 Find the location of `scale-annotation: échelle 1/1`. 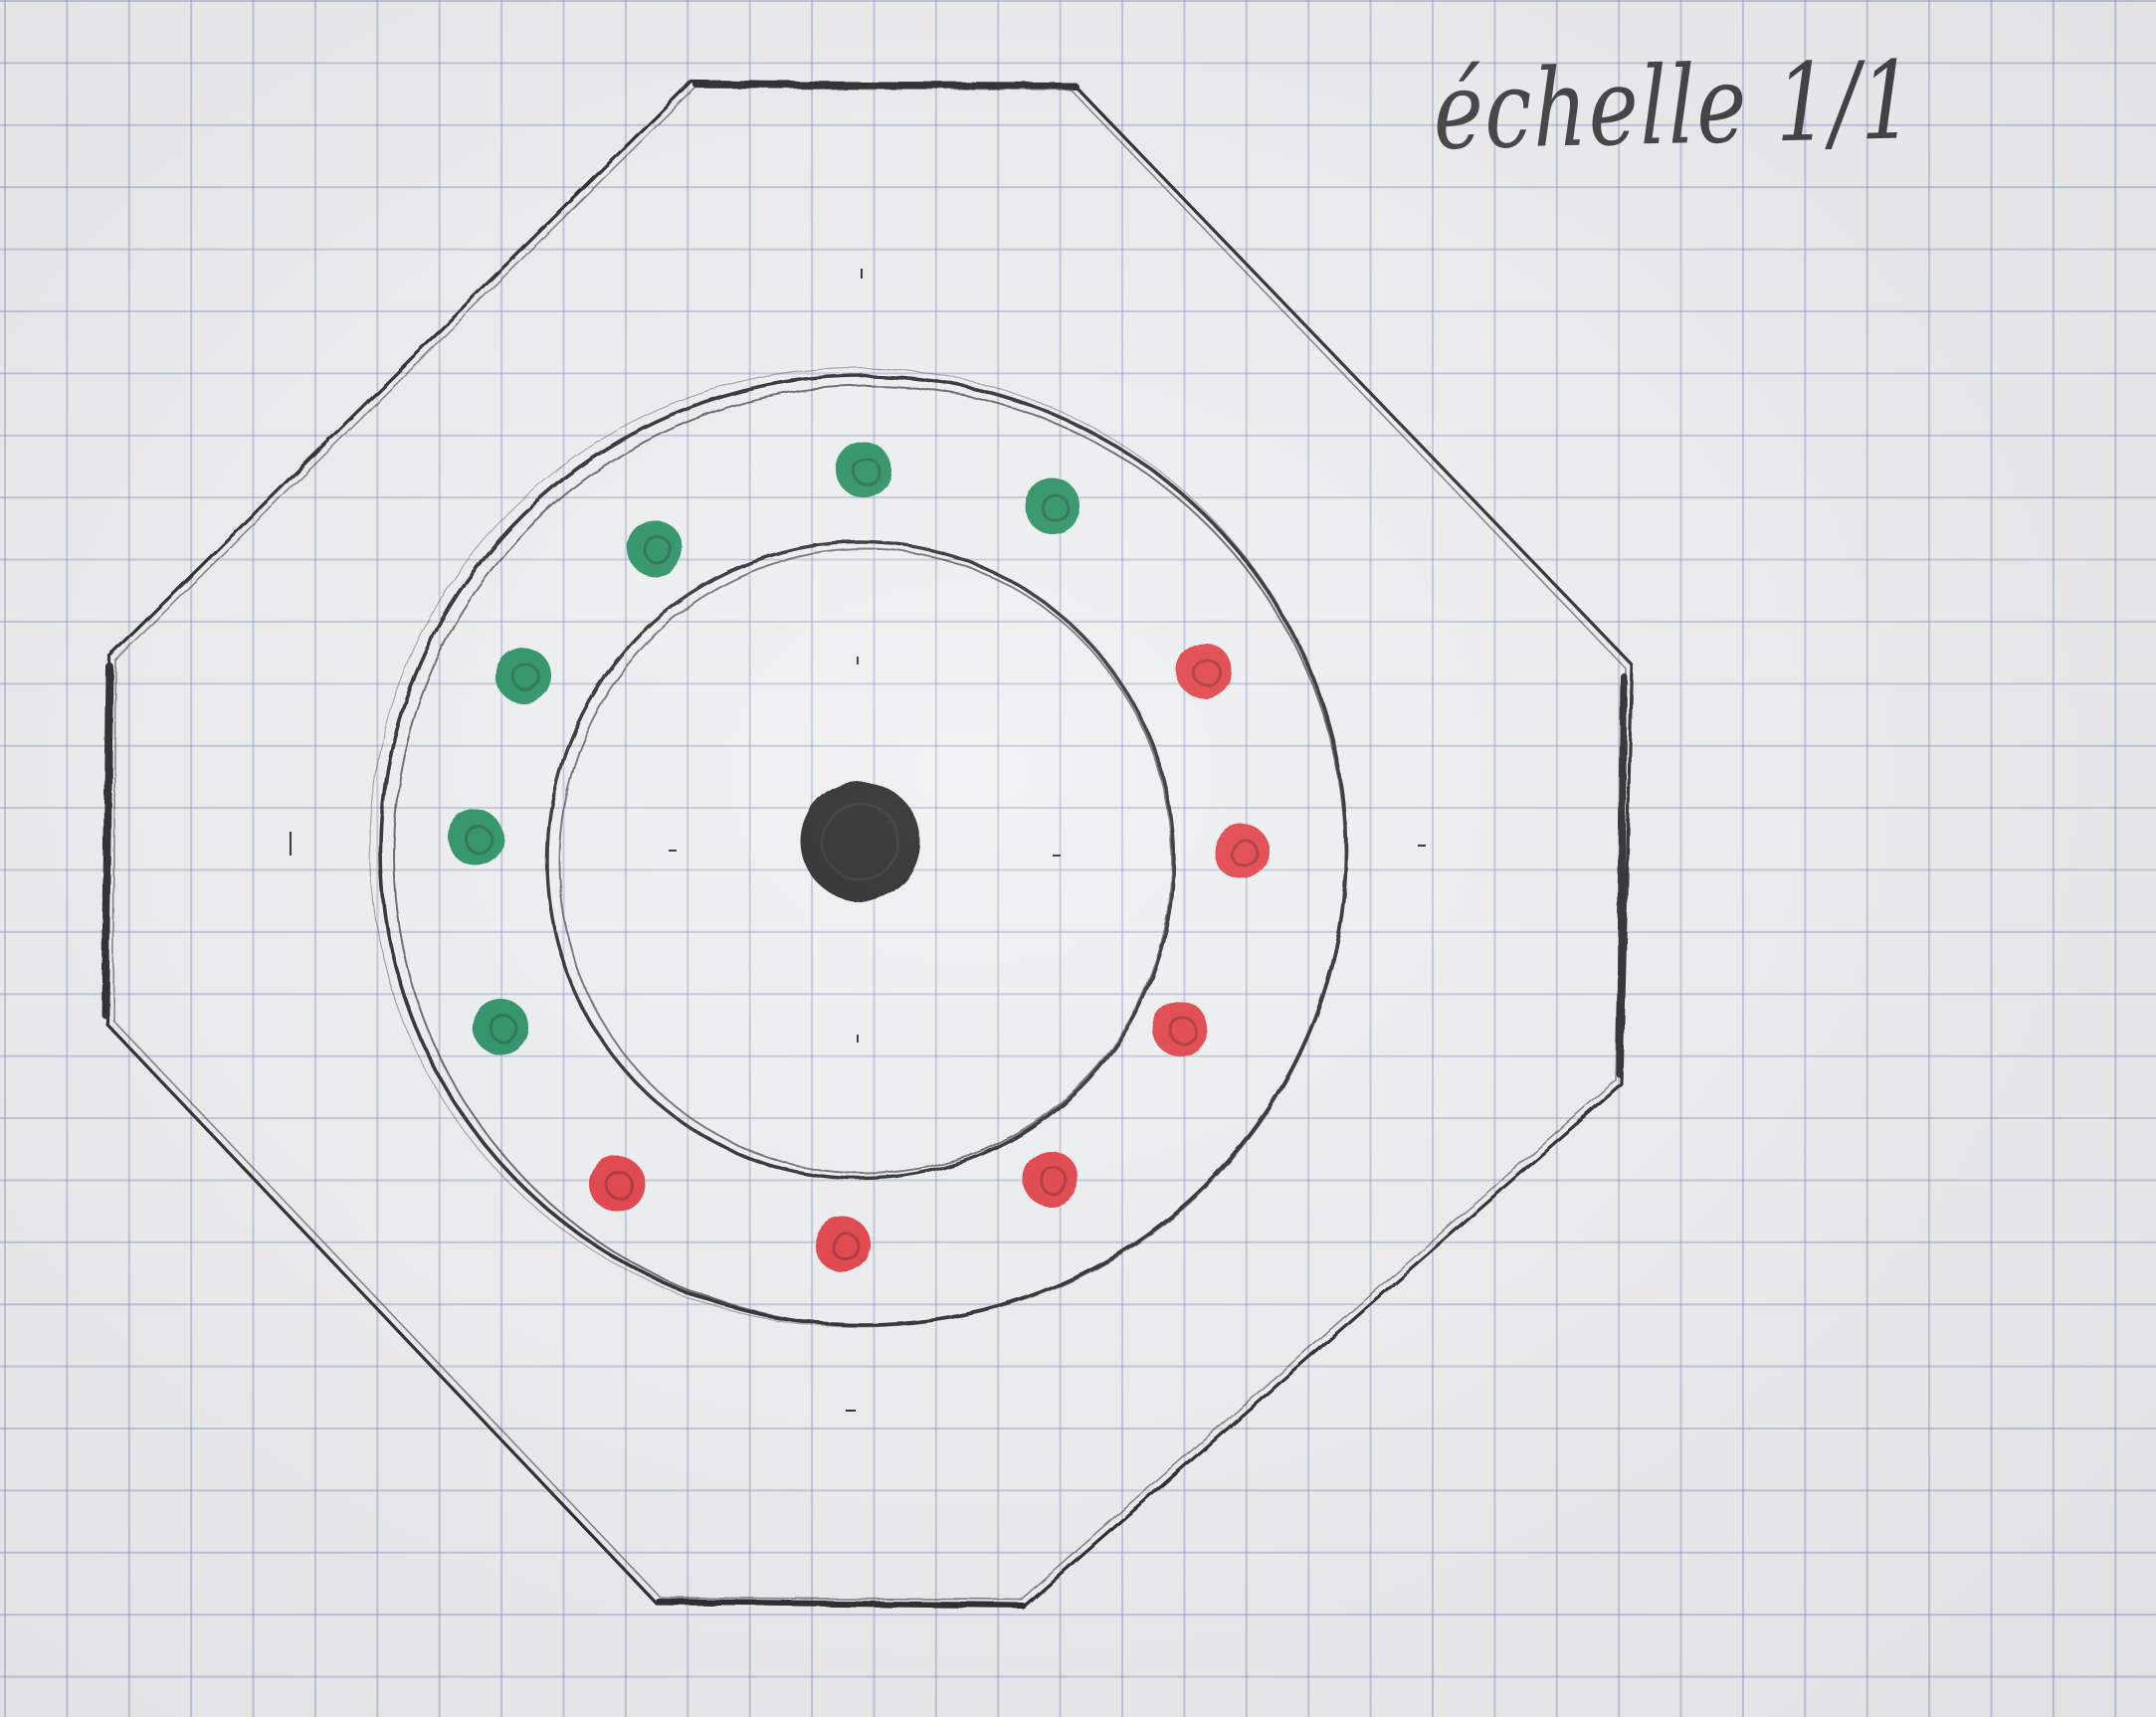

scale-annotation: échelle 1/1 is located at coordinates (1675, 106).